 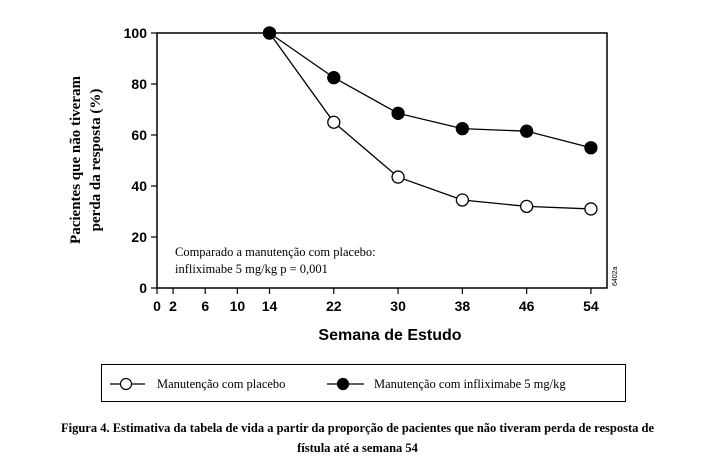 What do you see at coordinates (275, 252) in the screenshot?
I see `annotation-line1: Comparado a manutenção com placebo:` at bounding box center [275, 252].